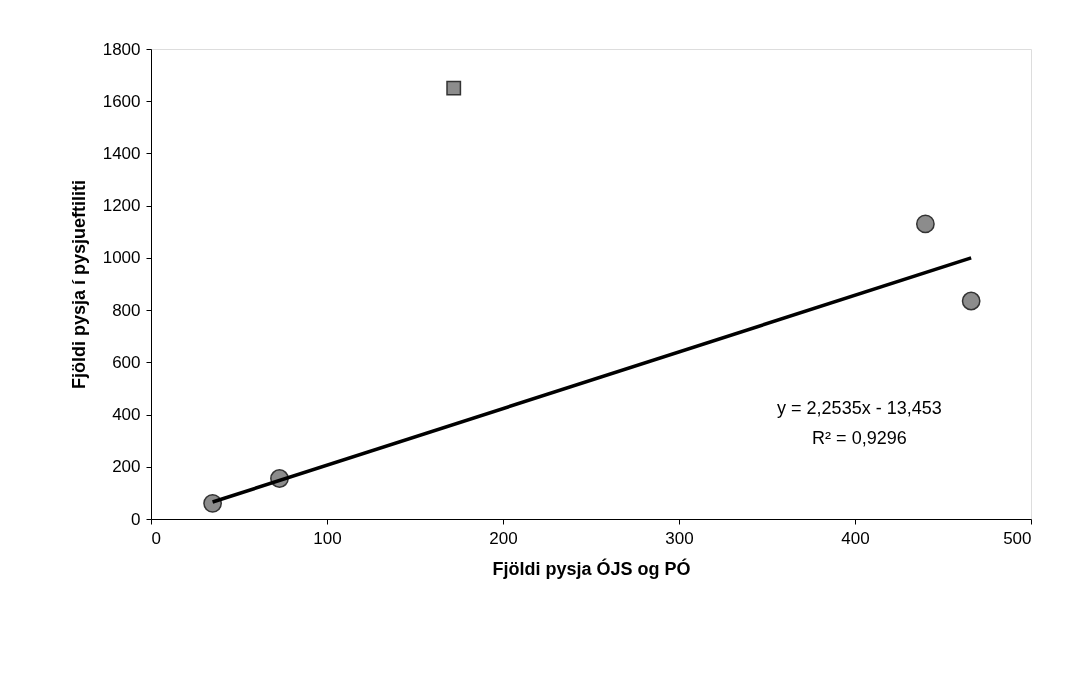 This screenshot has width=1087, height=674. Describe the element at coordinates (855, 538) in the screenshot. I see `x-tick-label: 400` at that location.